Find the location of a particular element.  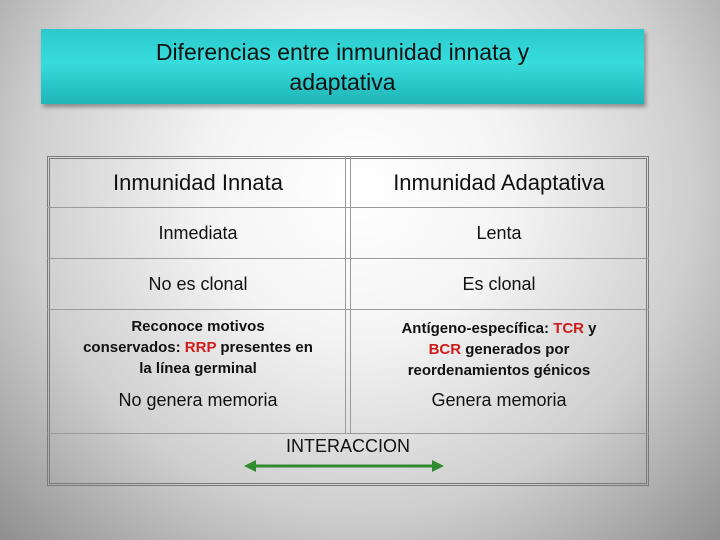

column-divider is located at coordinates (348, 295).